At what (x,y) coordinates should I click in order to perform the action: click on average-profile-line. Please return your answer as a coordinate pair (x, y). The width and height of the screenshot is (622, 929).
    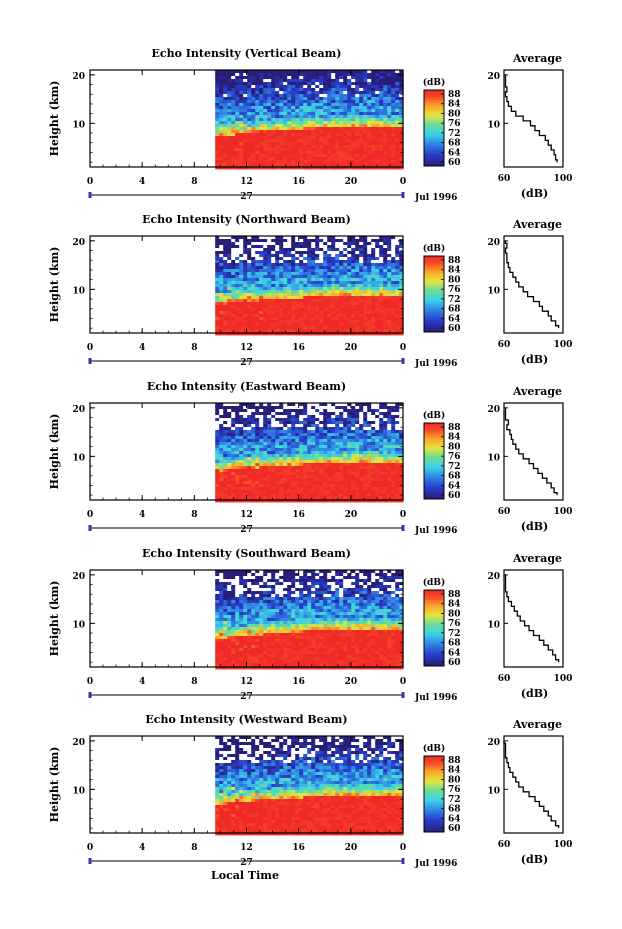
    Looking at the image, I should click on (531, 118).